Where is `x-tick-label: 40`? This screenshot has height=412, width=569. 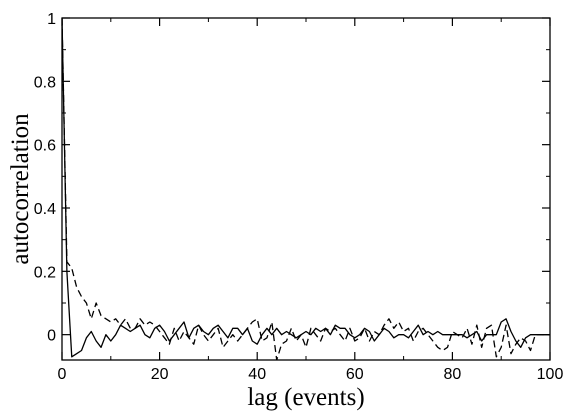 x-tick-label: 40 is located at coordinates (257, 374).